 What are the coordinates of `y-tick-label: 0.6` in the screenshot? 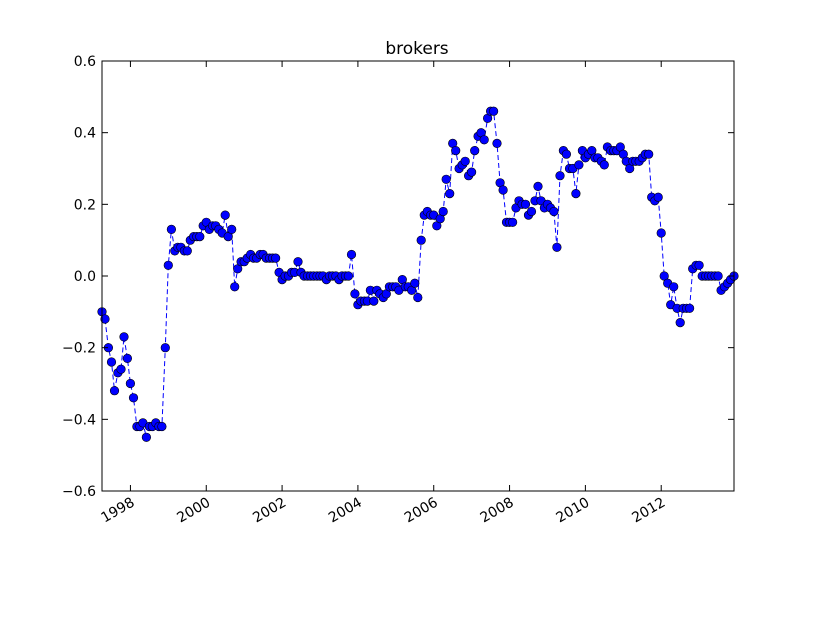 It's located at (85, 62).